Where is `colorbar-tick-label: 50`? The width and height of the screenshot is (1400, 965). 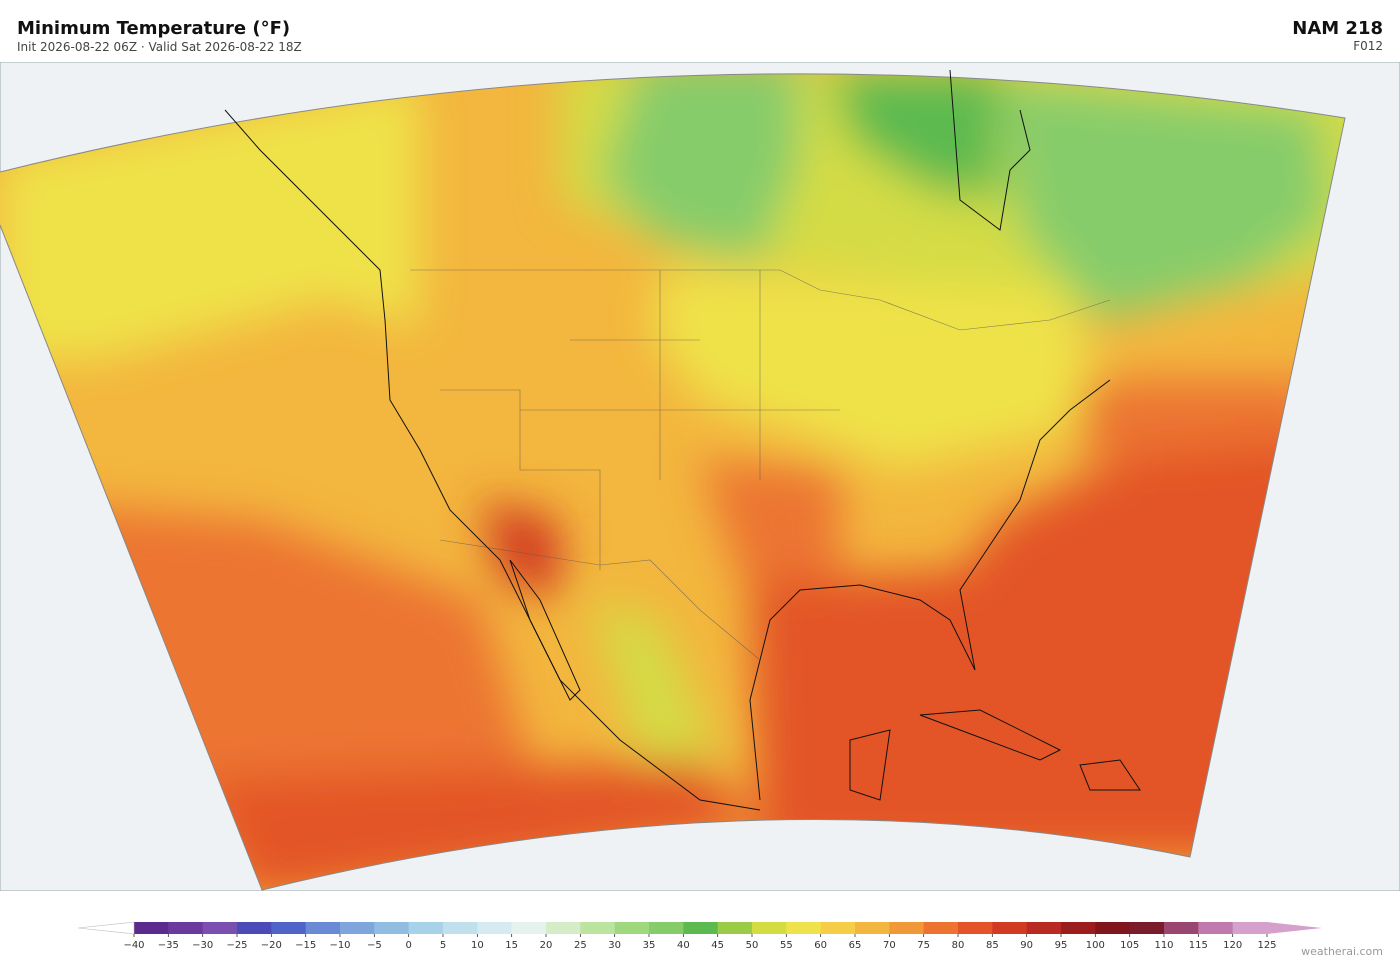 colorbar-tick-label: 50 is located at coordinates (752, 945).